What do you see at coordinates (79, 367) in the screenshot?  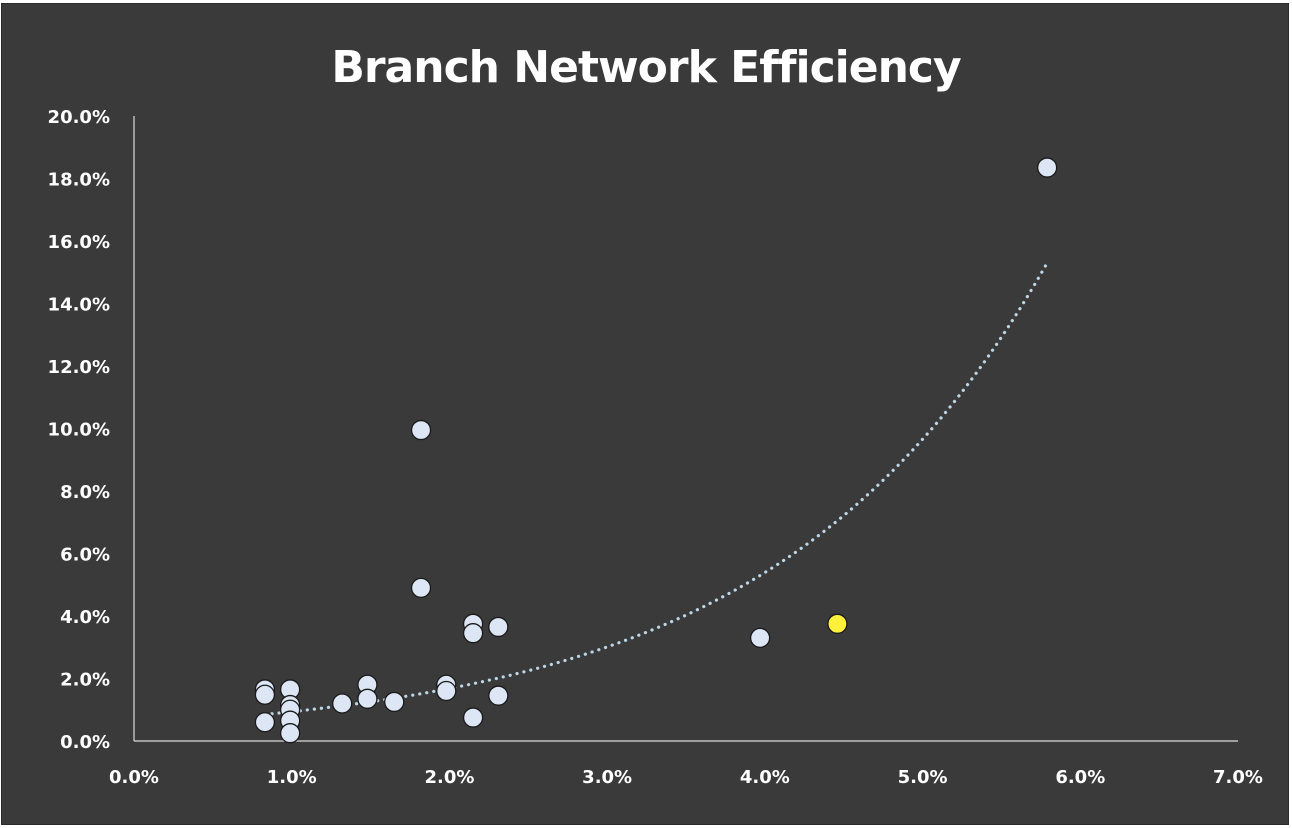 I see `y-tick-label: 12.0%` at bounding box center [79, 367].